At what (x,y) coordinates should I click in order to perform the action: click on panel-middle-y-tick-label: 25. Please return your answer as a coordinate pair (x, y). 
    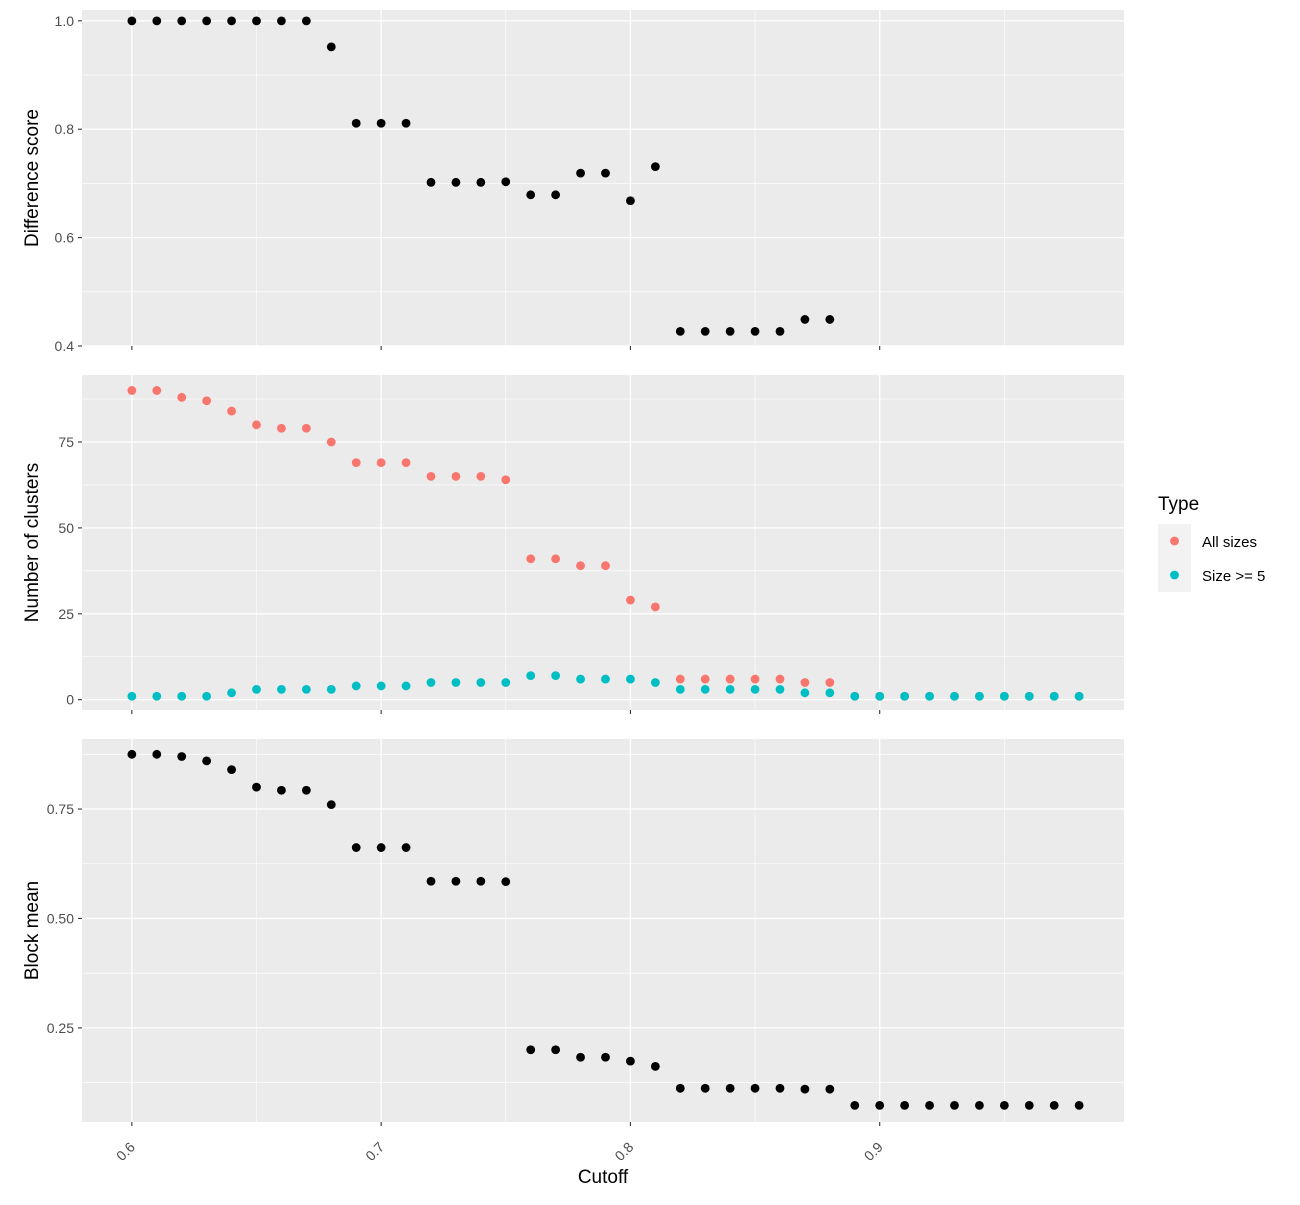
    Looking at the image, I should click on (66, 614).